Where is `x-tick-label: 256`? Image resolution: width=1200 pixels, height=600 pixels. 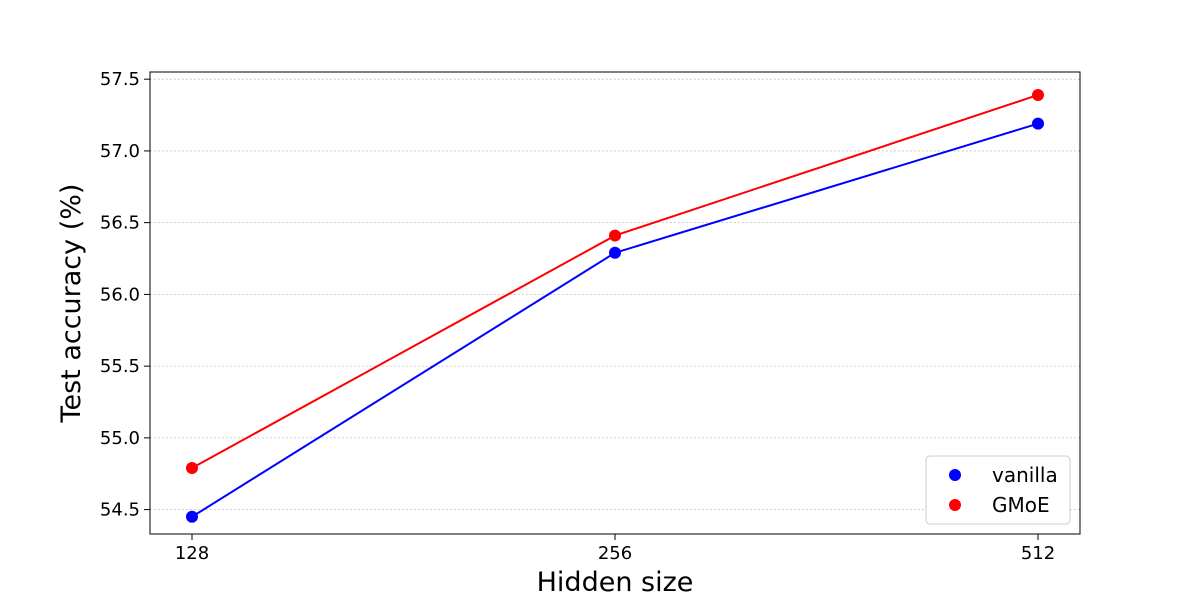 x-tick-label: 256 is located at coordinates (615, 553).